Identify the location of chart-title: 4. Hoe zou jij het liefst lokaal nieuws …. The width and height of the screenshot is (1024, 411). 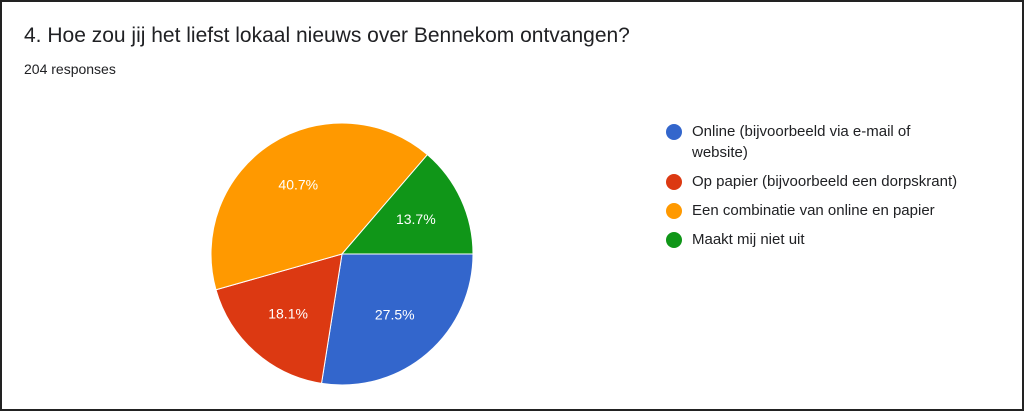
(327, 35).